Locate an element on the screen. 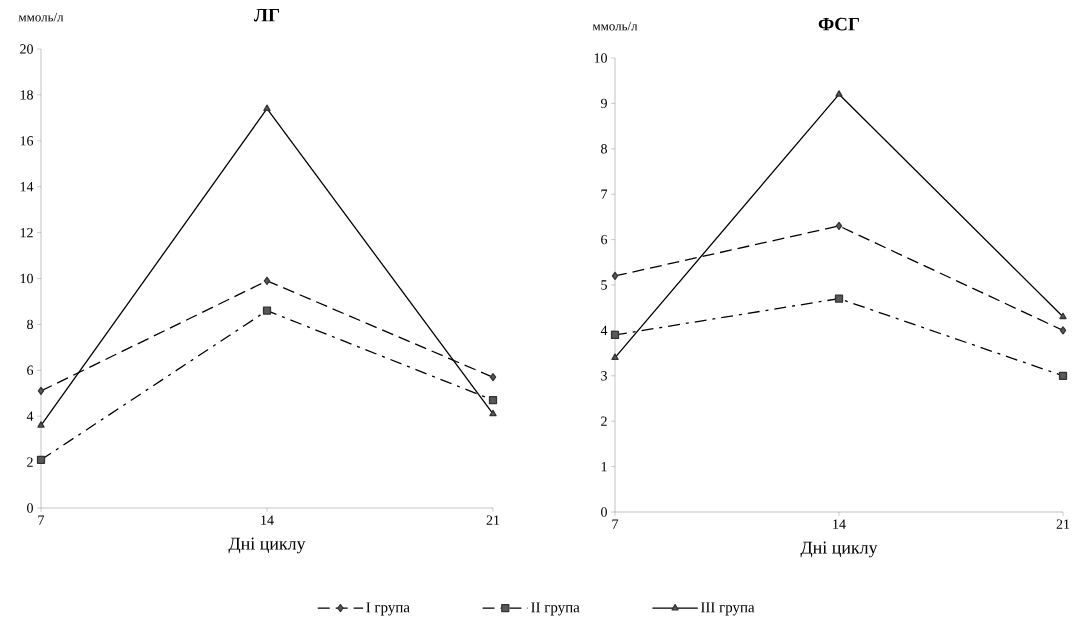 The height and width of the screenshot is (629, 1075). y-tick-label: 5 is located at coordinates (604, 285).